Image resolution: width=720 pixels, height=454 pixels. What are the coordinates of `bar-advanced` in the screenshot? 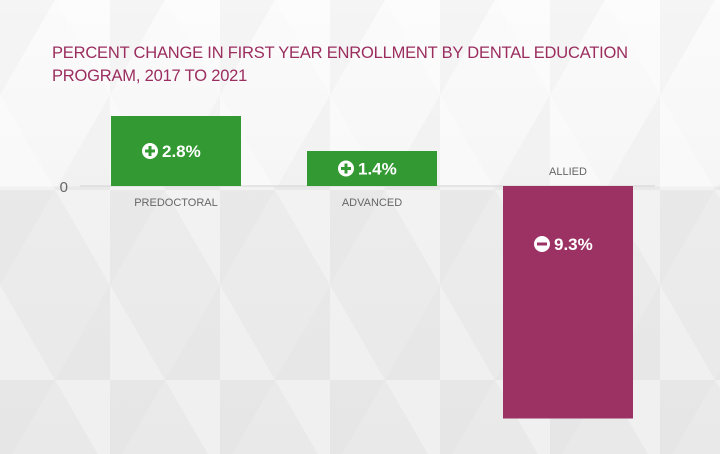 It's located at (372, 168).